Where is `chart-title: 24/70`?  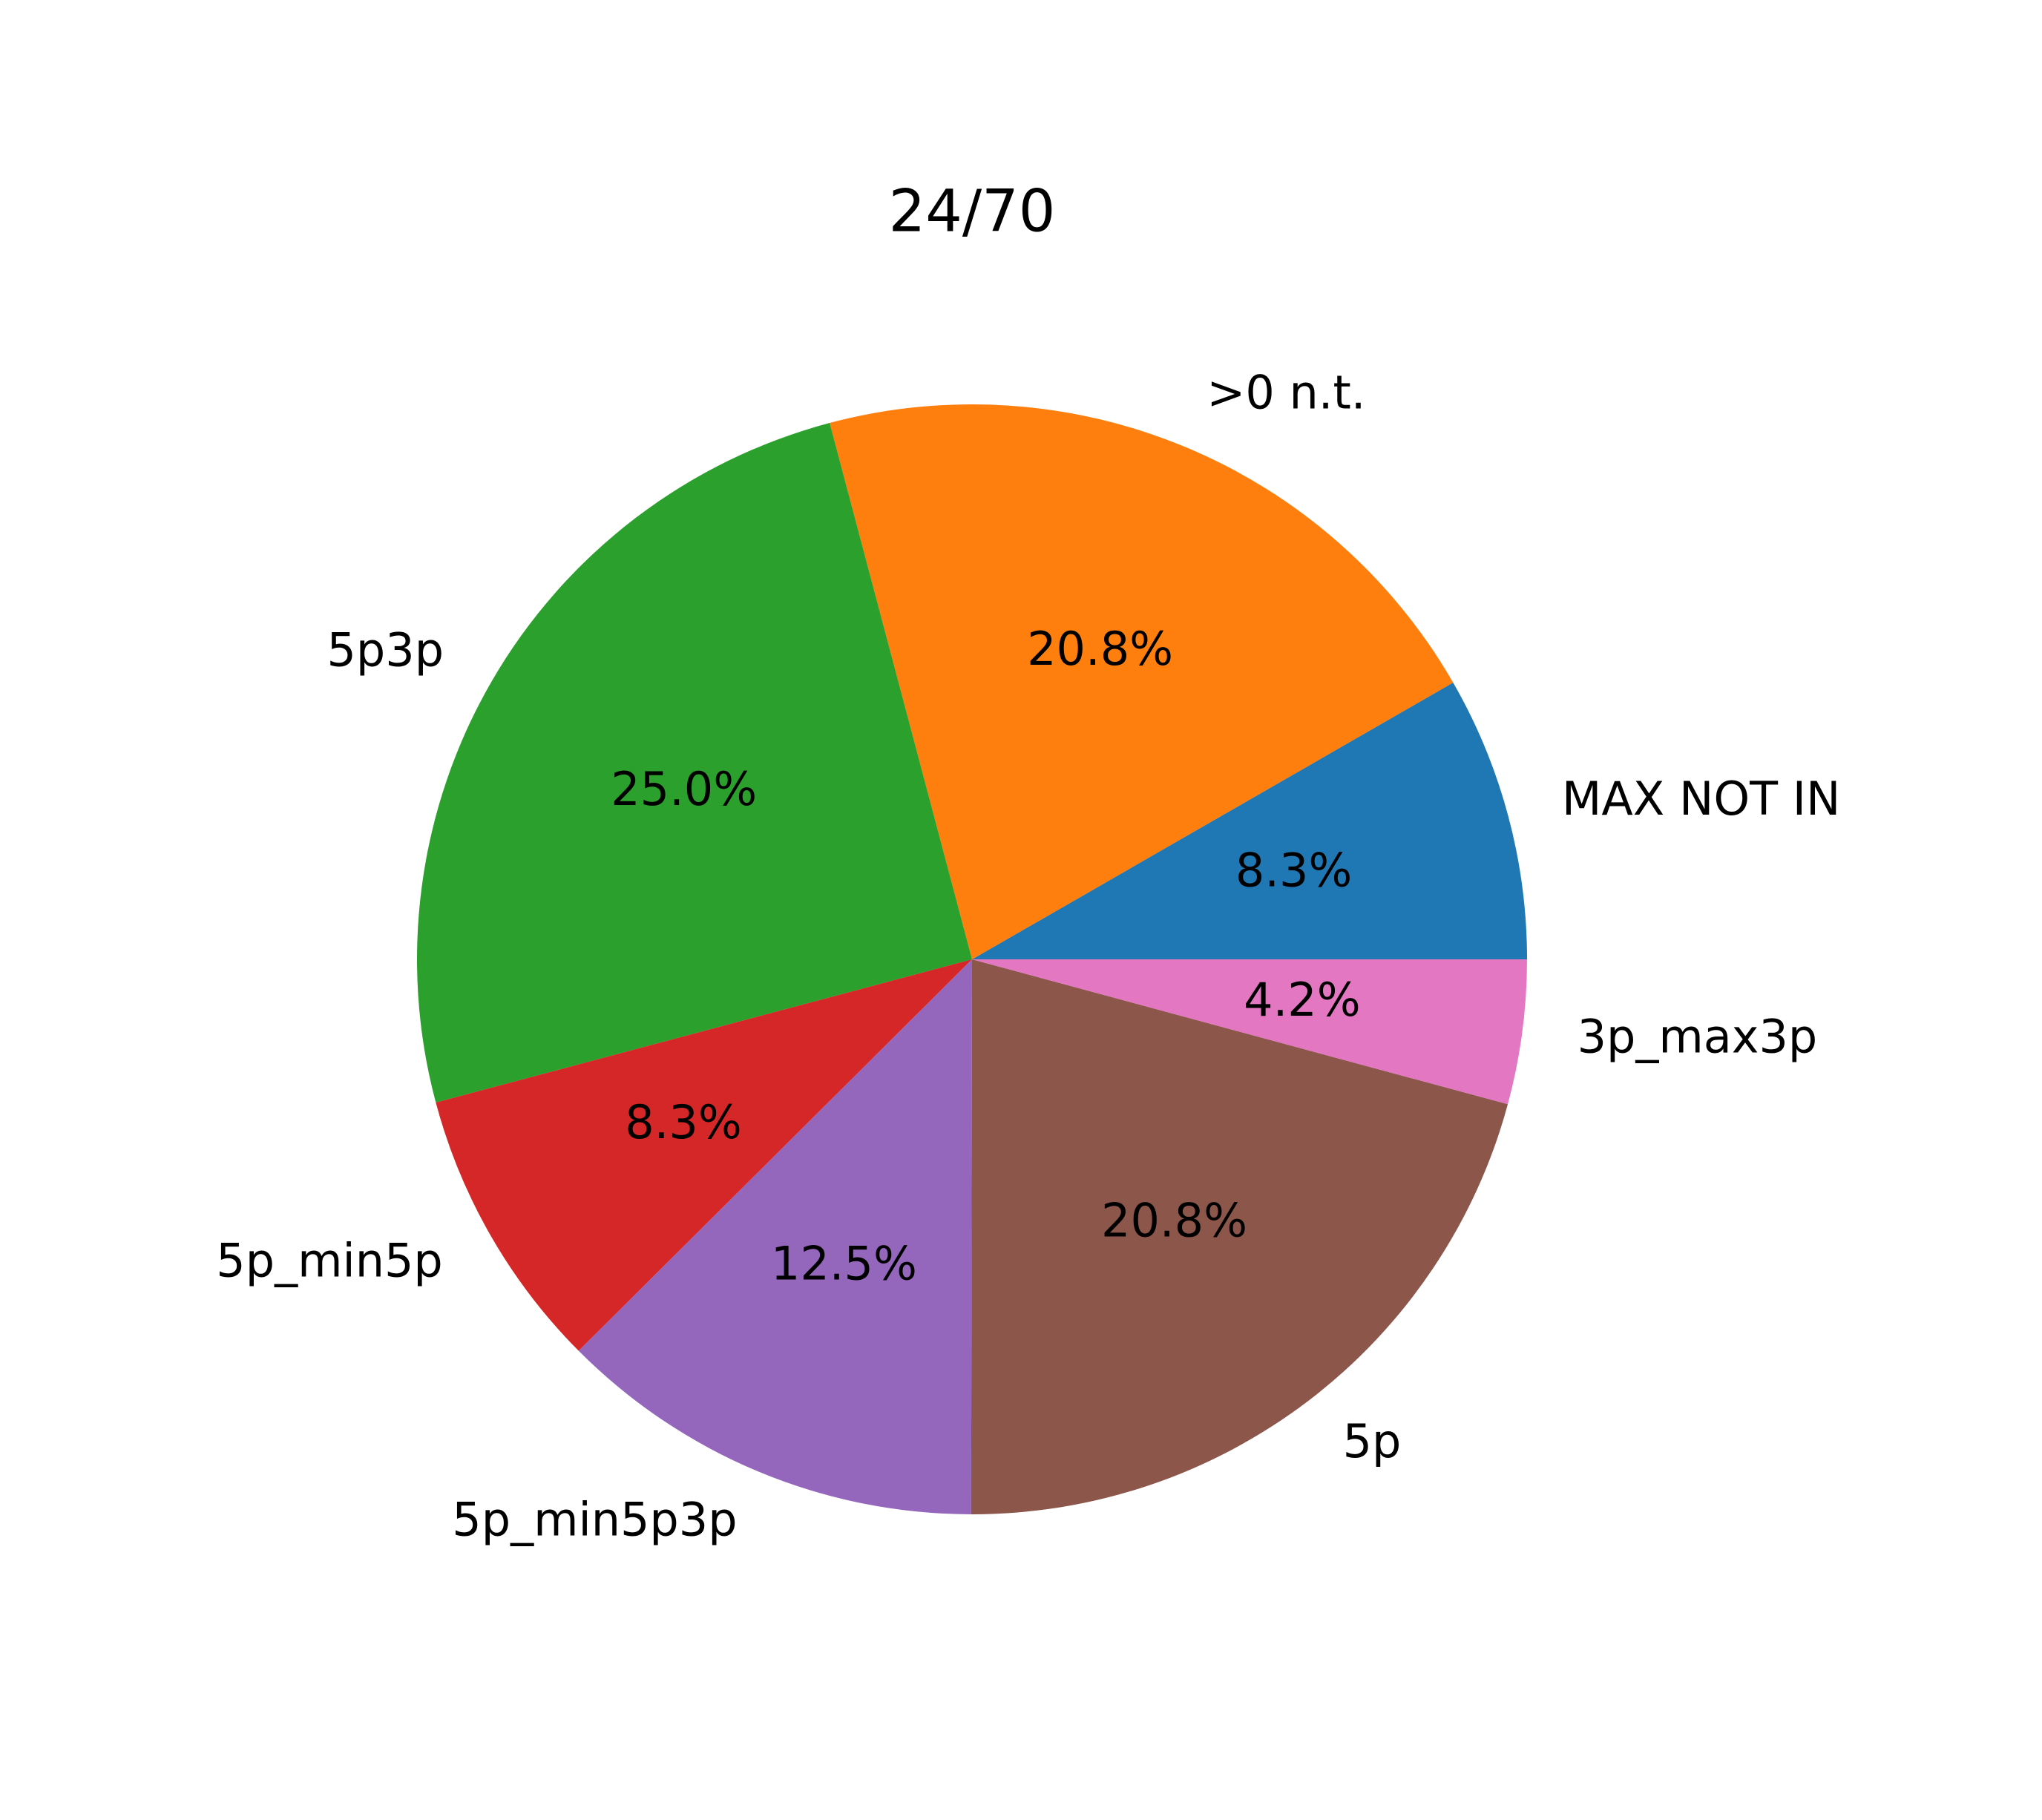 chart-title: 24/70 is located at coordinates (972, 212).